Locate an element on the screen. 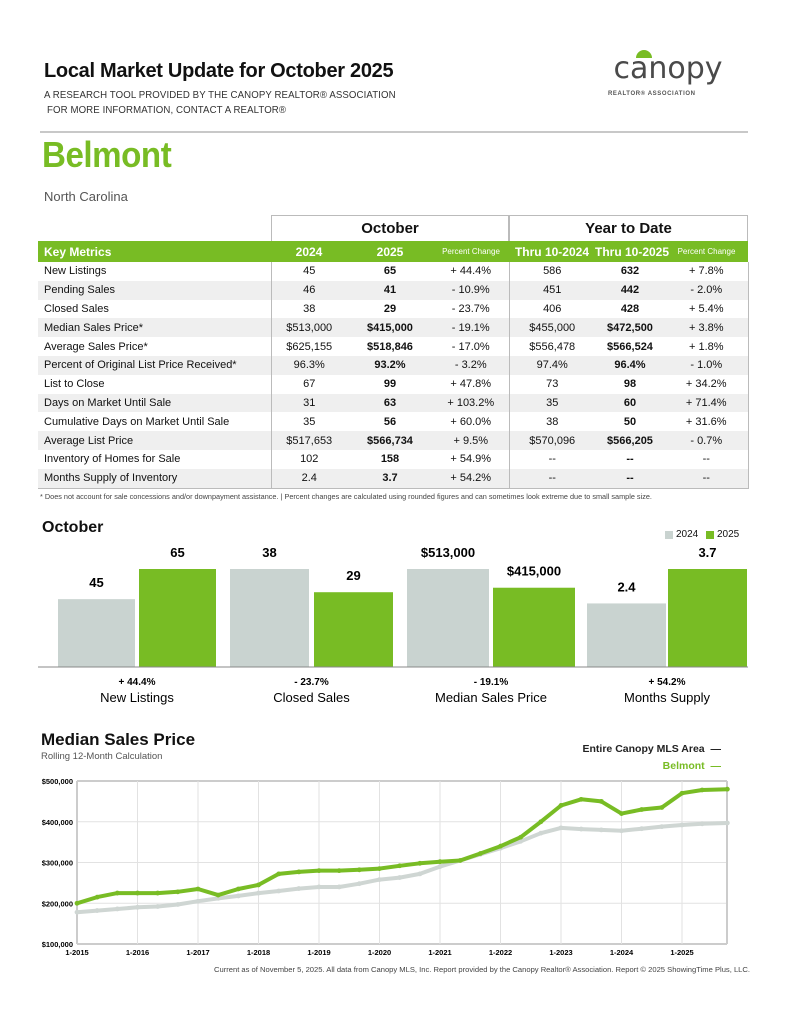 The height and width of the screenshot is (1024, 791). legend-item-2024: 2024 is located at coordinates (681, 534).